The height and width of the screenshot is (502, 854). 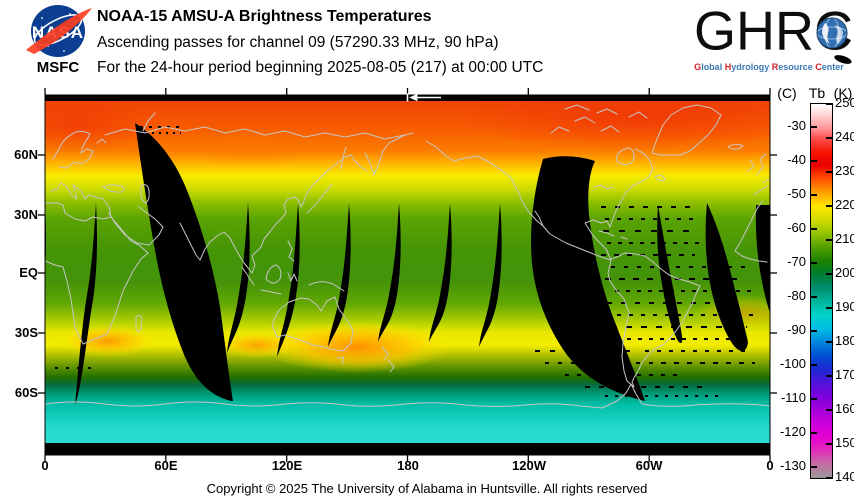 I want to click on lon-tick-label: 60E, so click(x=166, y=465).